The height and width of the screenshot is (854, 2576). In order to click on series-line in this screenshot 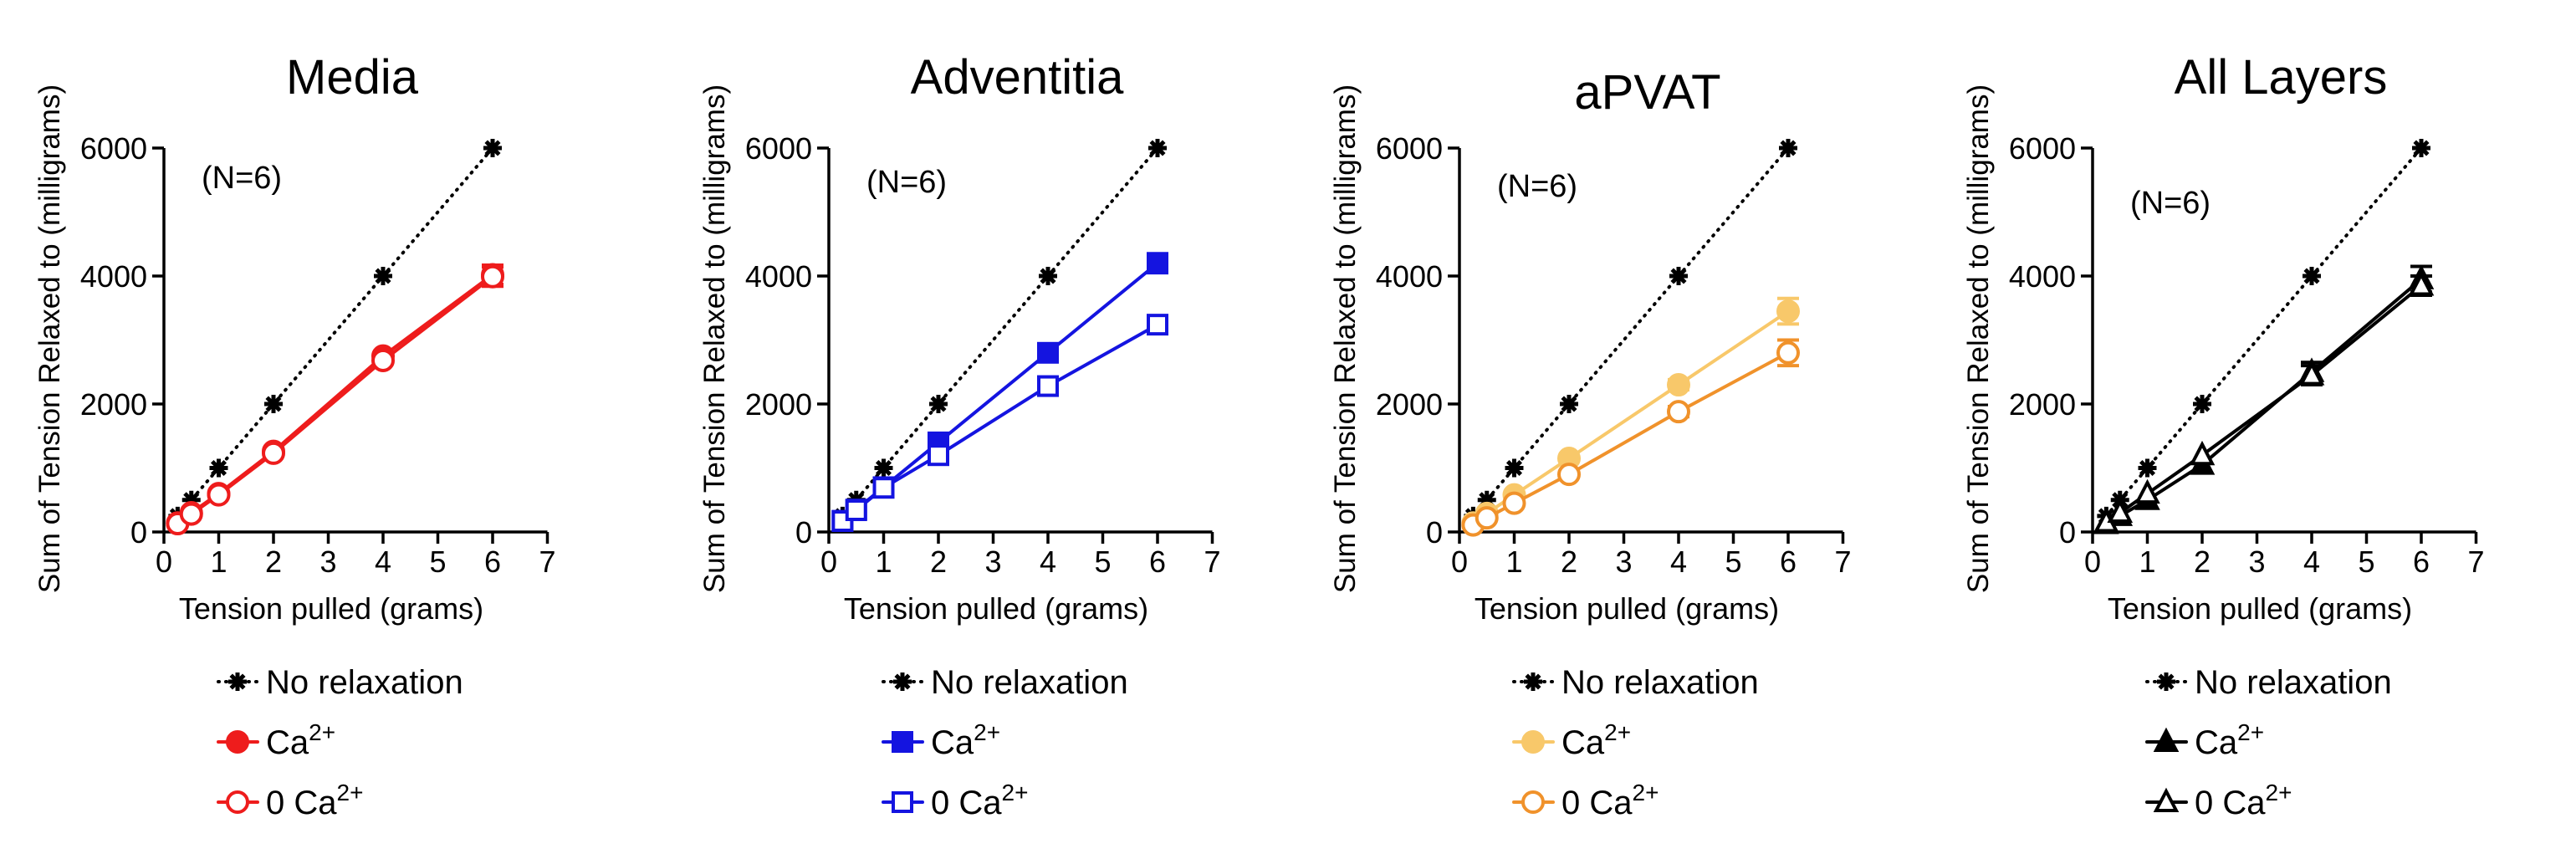, I will do `click(335, 332)`.